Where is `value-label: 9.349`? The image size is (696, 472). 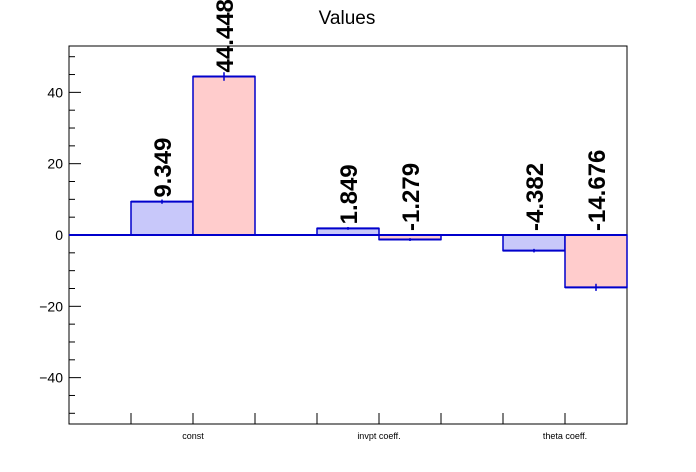
value-label: 9.349 is located at coordinates (163, 168).